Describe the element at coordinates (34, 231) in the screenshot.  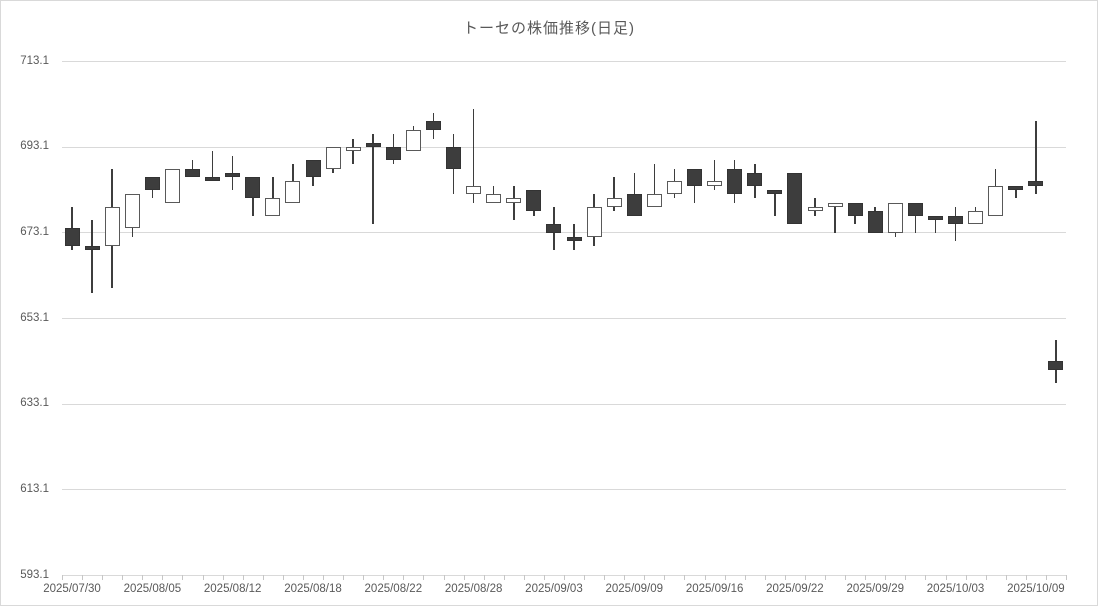
I see `y-axis-label: 673.1` at that location.